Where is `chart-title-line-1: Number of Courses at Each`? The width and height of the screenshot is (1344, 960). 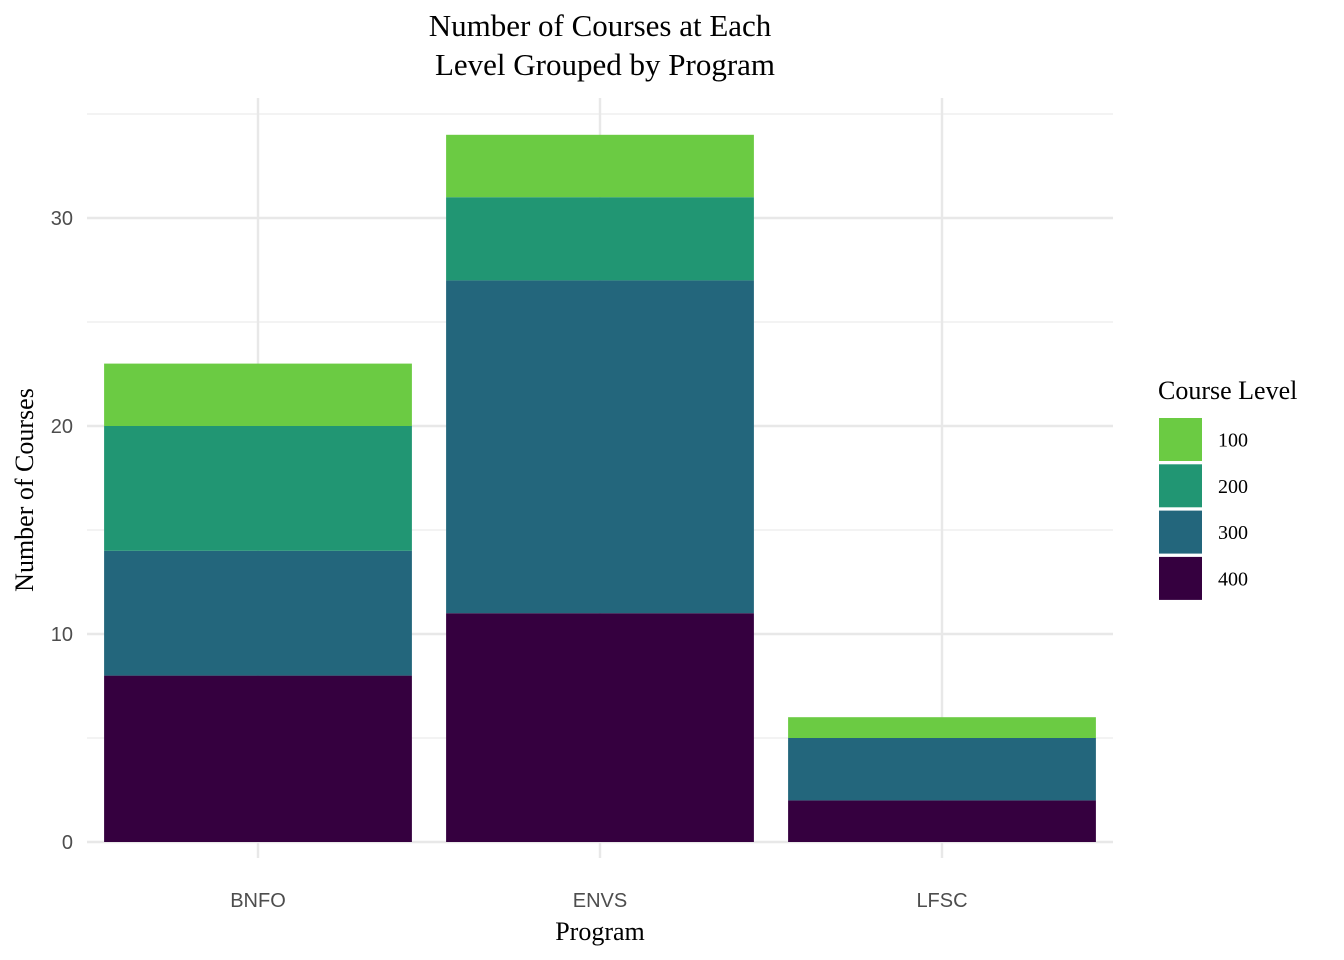
chart-title-line-1: Number of Courses at Each is located at coordinates (600, 25).